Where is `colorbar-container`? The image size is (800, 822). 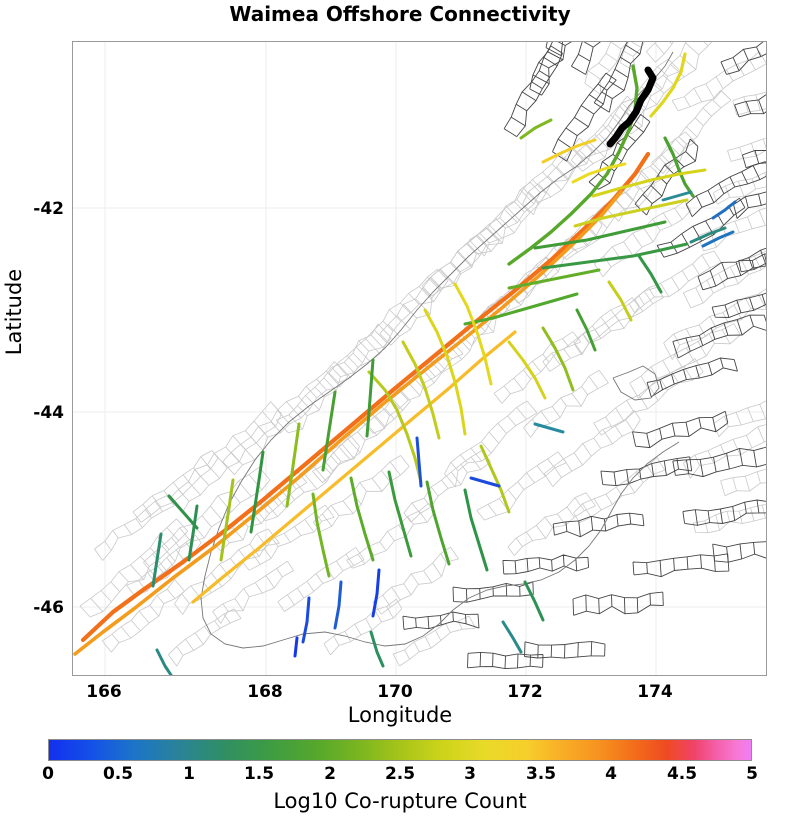
colorbar-container is located at coordinates (400, 750).